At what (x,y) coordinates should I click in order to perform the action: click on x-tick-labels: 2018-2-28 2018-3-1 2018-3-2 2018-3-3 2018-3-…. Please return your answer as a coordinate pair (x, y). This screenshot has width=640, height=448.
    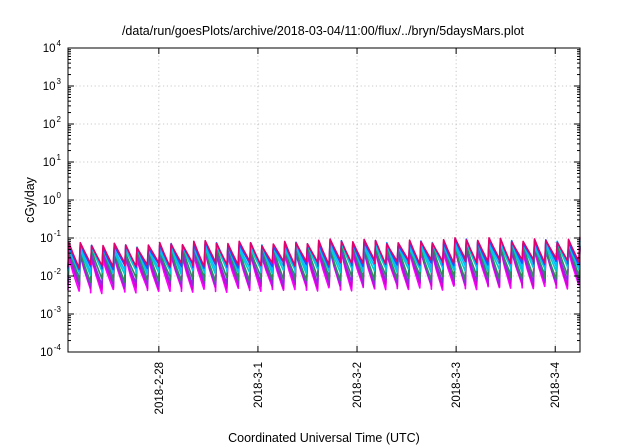
    Looking at the image, I should click on (358, 387).